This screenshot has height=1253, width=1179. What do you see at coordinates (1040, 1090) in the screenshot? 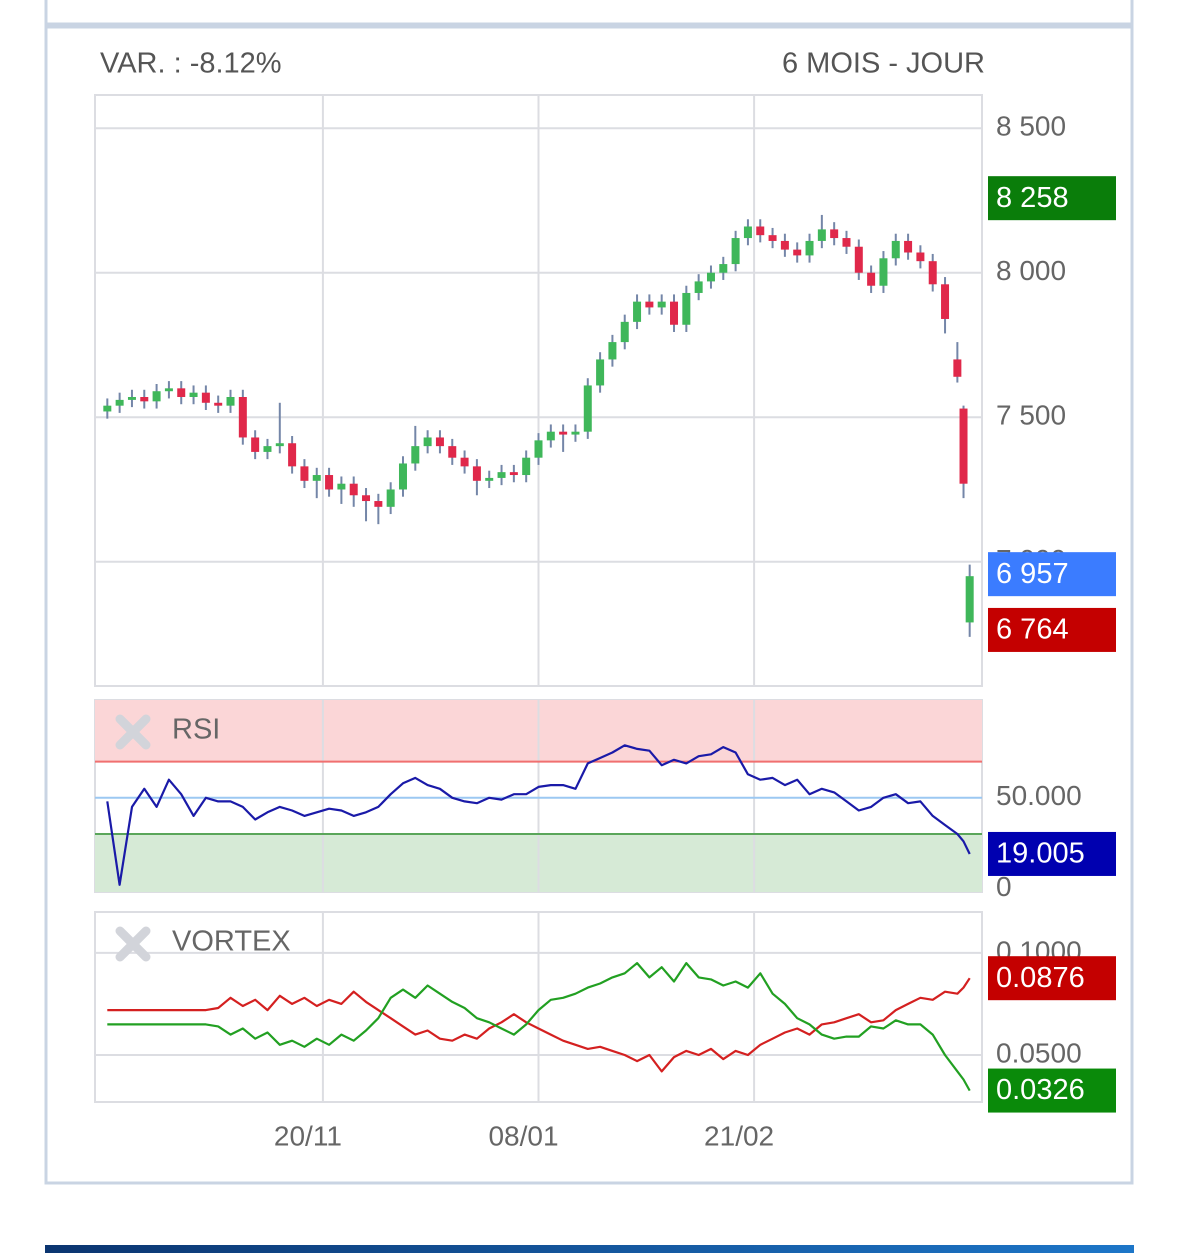
I see `price-badge-label: 0.0326` at bounding box center [1040, 1090].